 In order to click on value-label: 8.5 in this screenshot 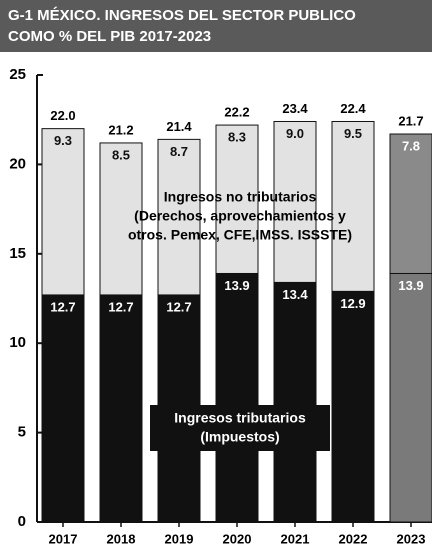, I will do `click(121, 154)`.